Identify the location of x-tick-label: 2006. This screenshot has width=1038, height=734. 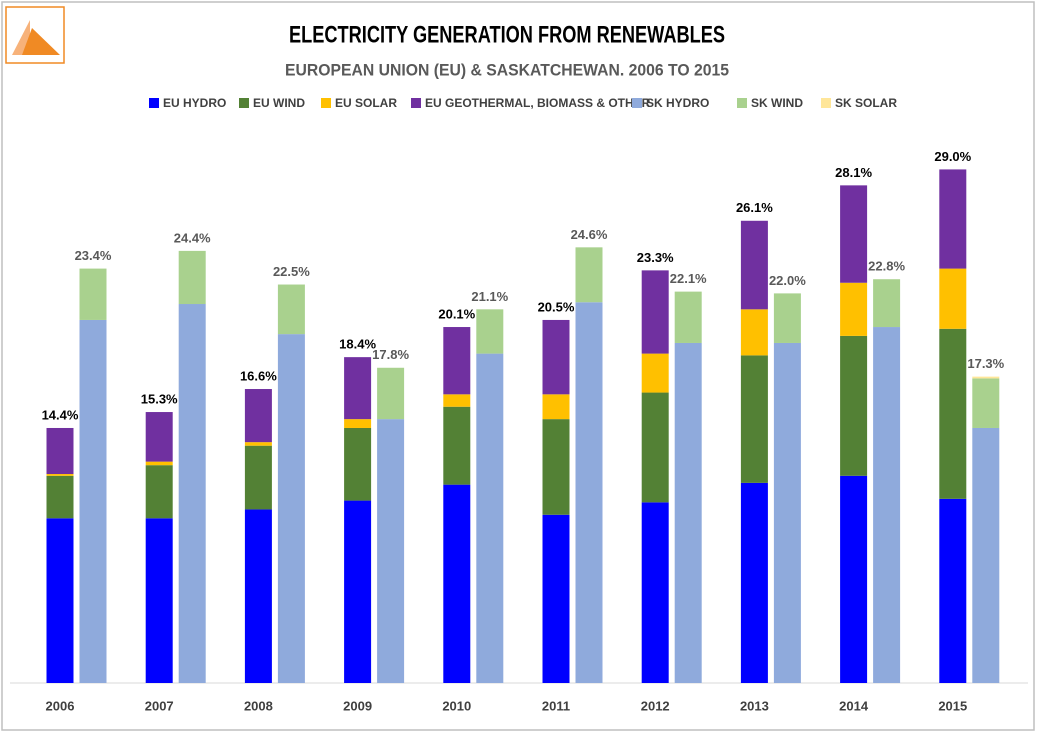
(60, 705).